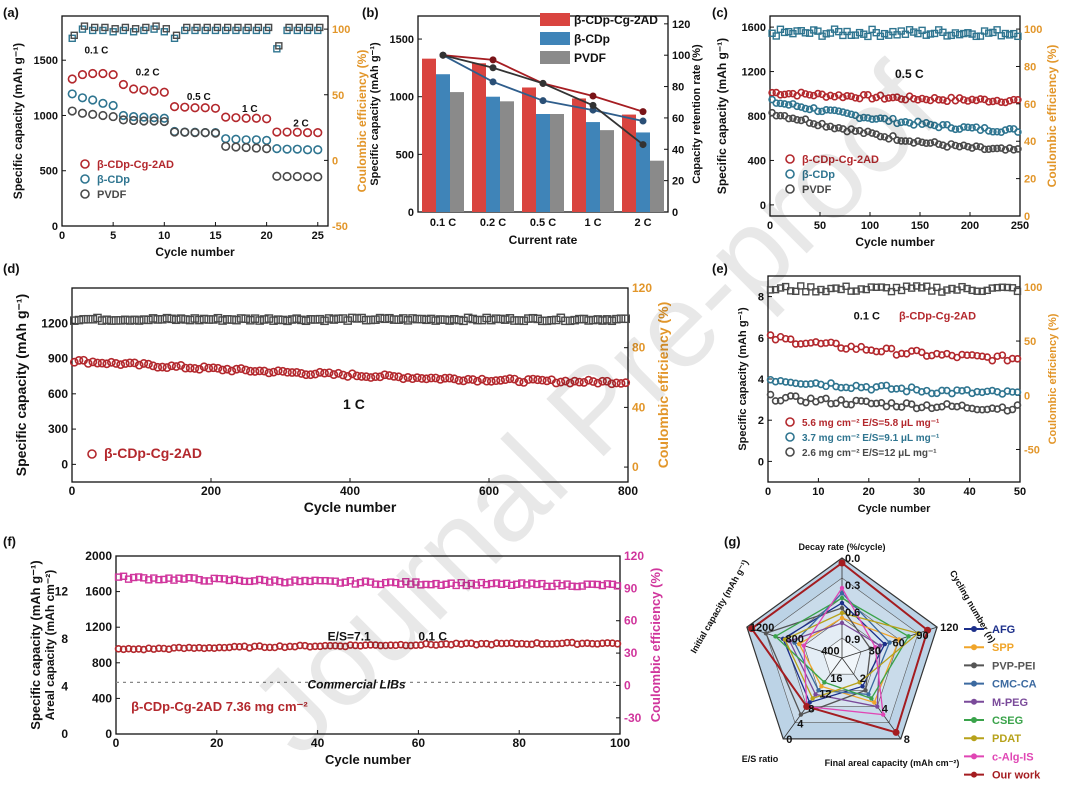 This screenshot has height=805, width=1080. What do you see at coordinates (761, 339) in the screenshot?
I see `y-tick-label: 6` at bounding box center [761, 339].